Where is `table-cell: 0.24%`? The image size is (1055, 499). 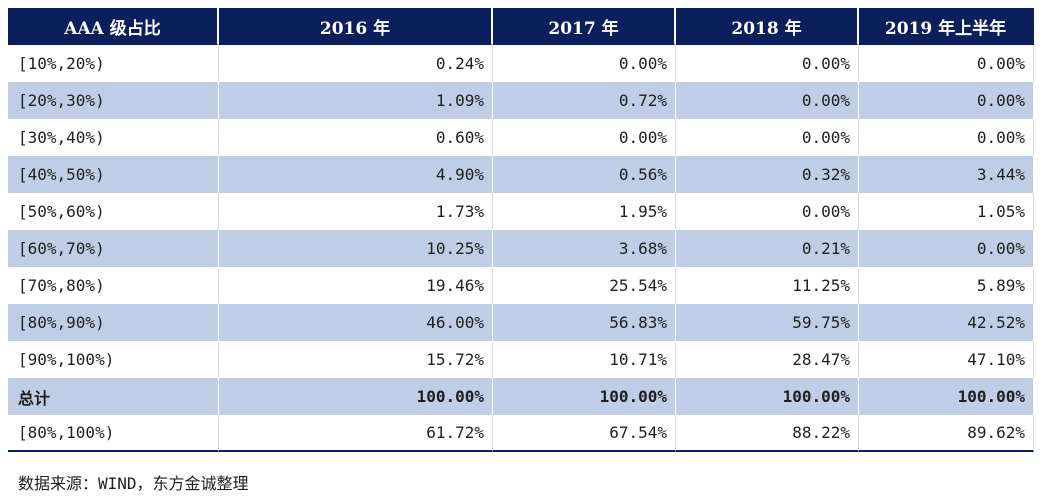 table-cell: 0.24% is located at coordinates (356, 63).